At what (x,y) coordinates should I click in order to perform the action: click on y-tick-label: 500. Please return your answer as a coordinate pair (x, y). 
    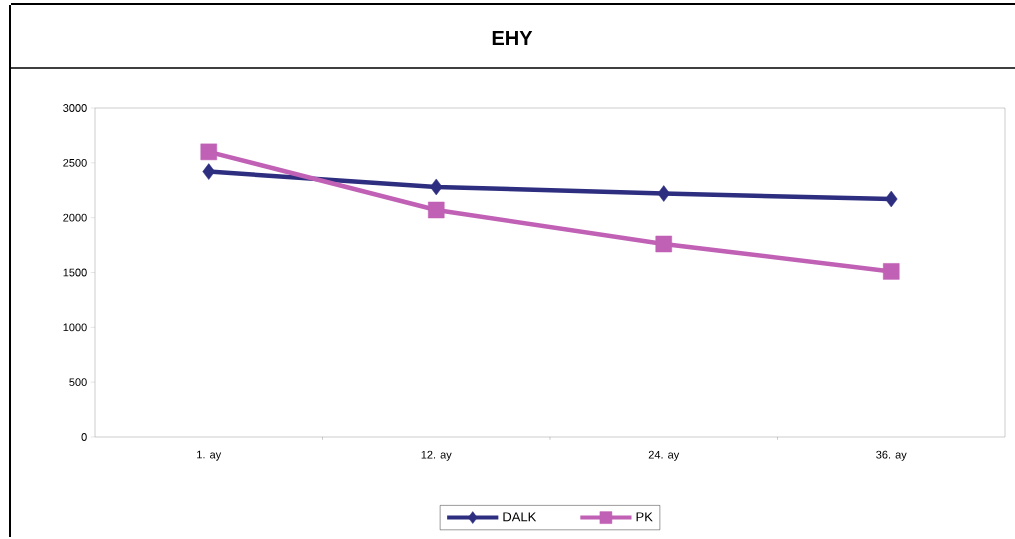
    Looking at the image, I should click on (78, 382).